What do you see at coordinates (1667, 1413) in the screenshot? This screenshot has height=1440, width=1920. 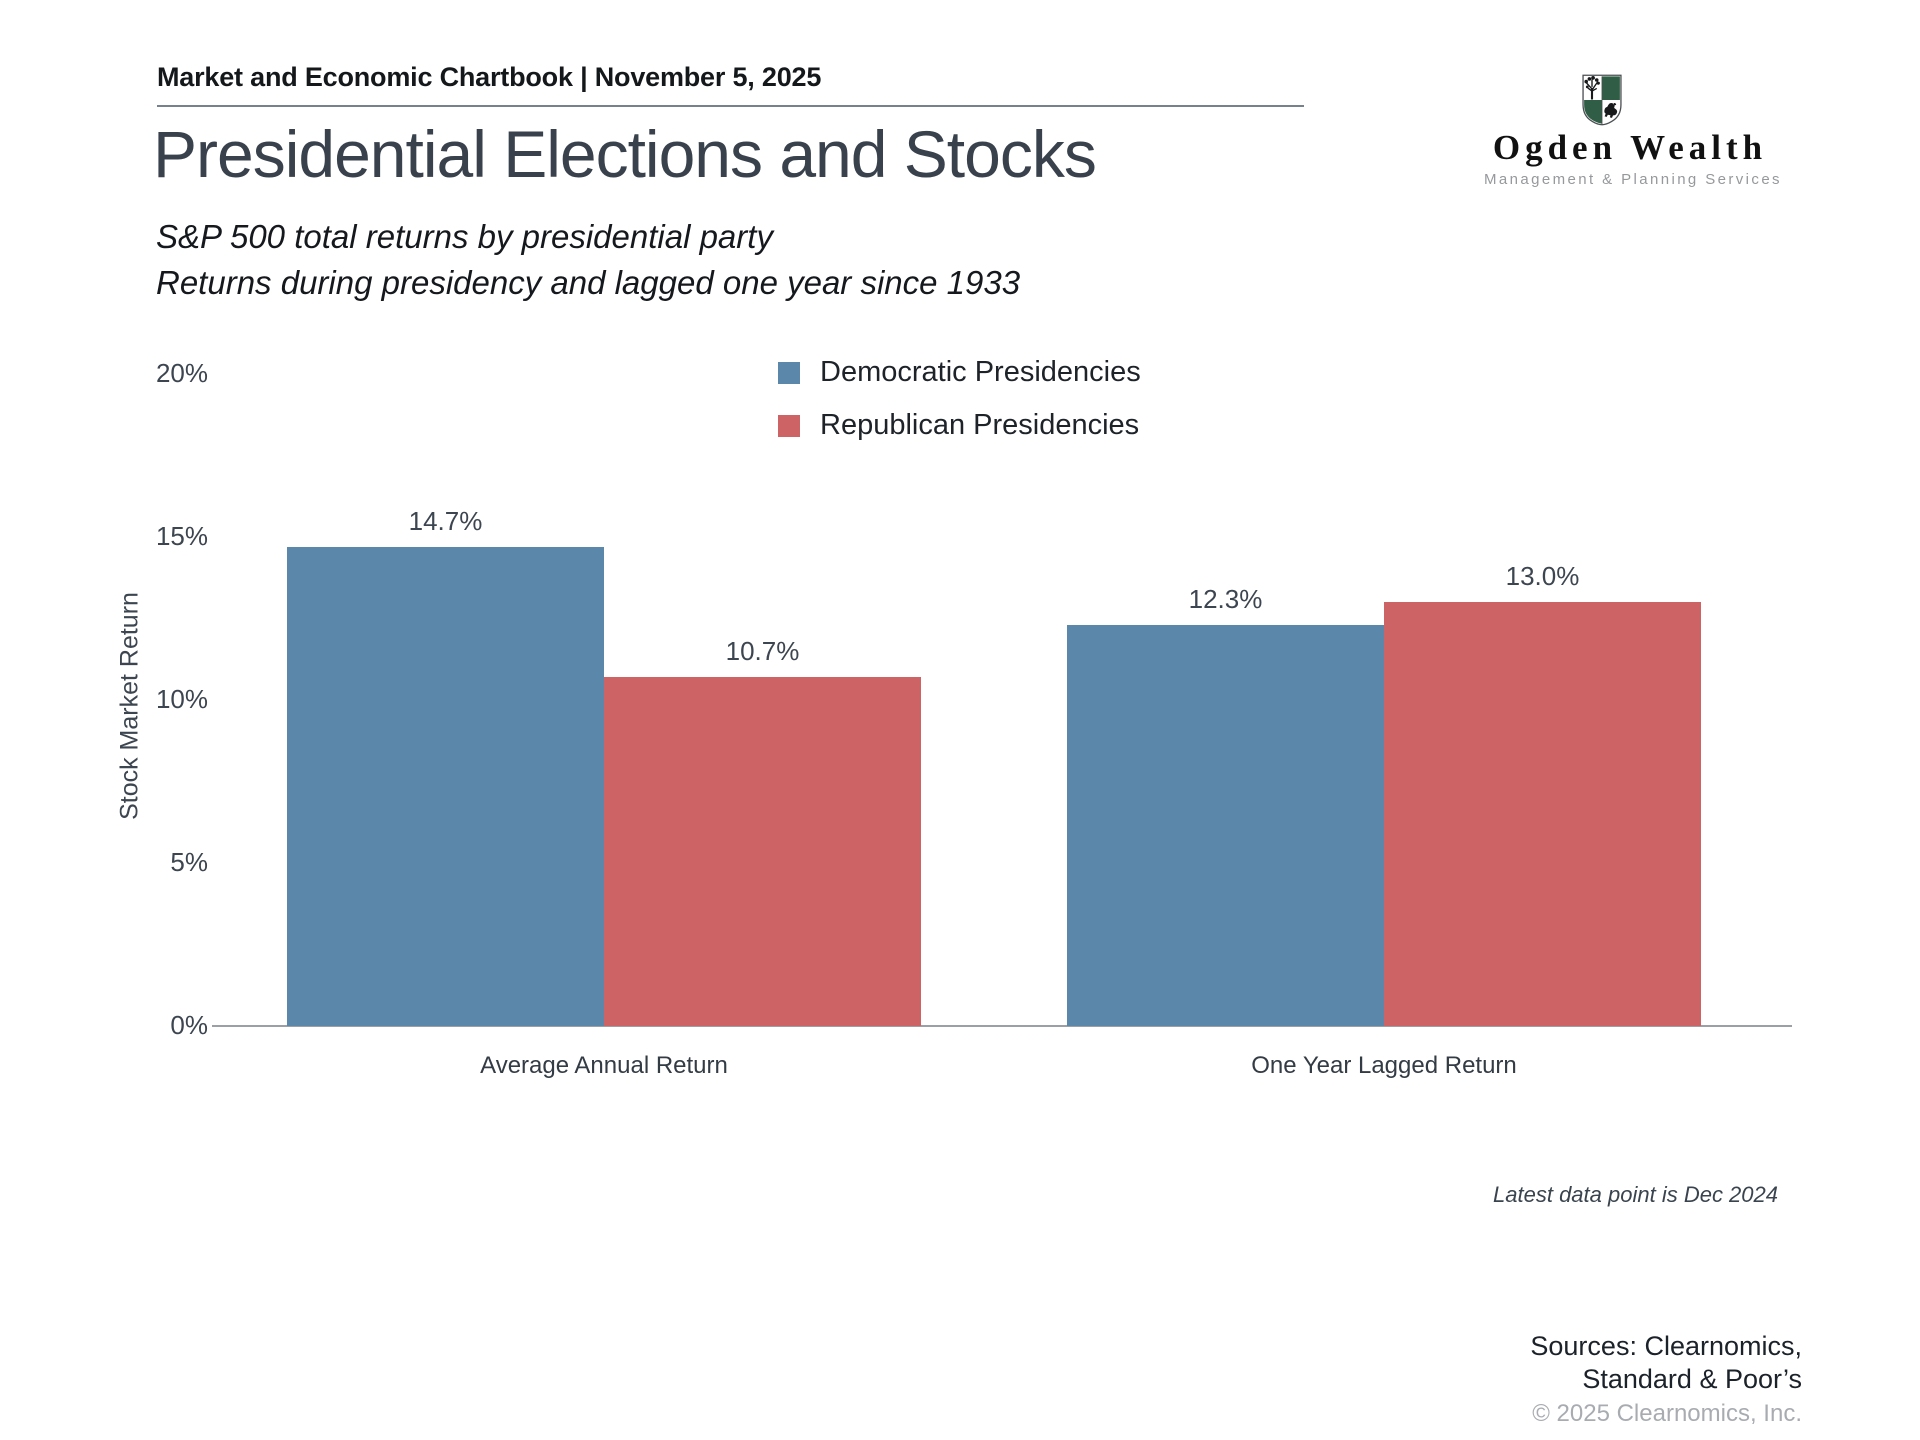 I see `copyright-text: © 2025 Clearnomics, Inc.` at bounding box center [1667, 1413].